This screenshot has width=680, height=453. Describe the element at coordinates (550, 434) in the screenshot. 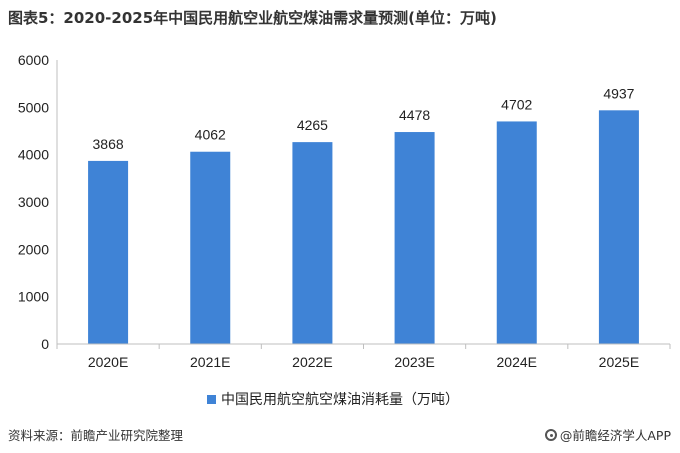

I see `brand-logo-icon` at that location.